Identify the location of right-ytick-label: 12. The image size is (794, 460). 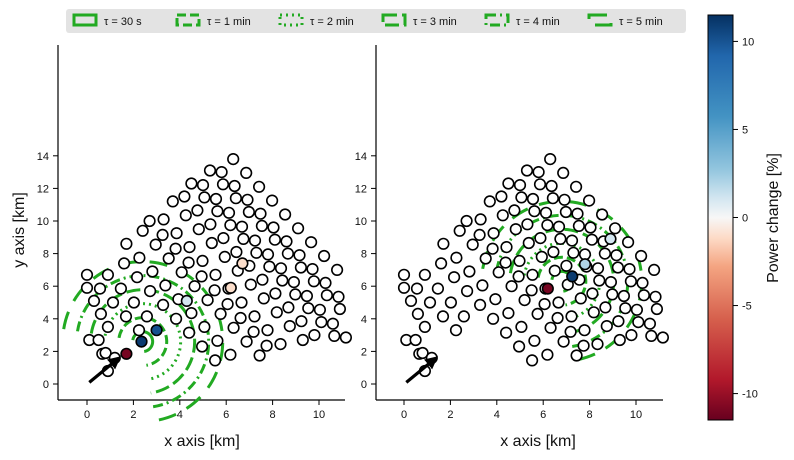
(361, 189).